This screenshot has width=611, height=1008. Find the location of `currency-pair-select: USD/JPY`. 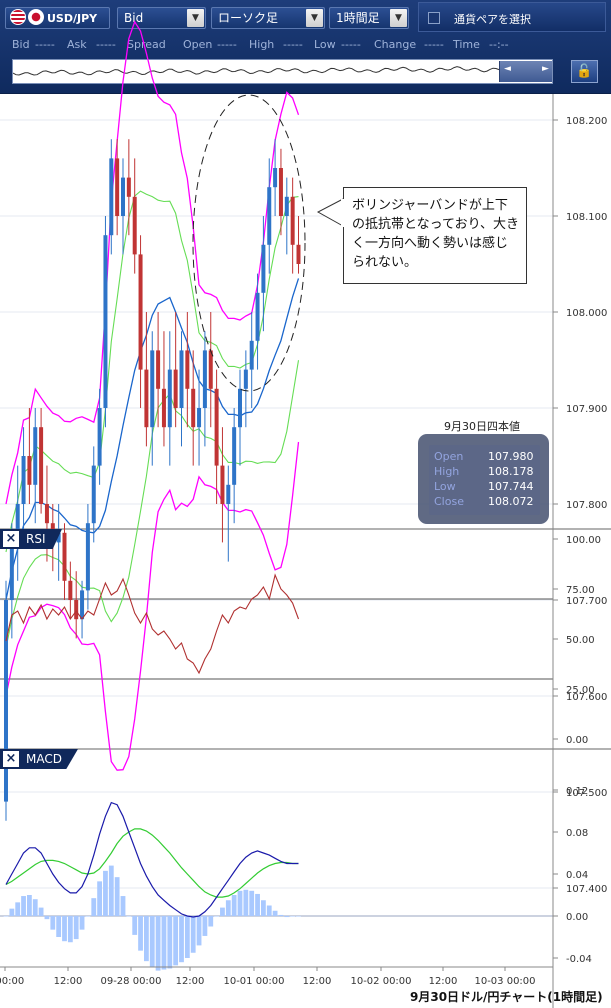

currency-pair-select: USD/JPY is located at coordinates (57, 18).